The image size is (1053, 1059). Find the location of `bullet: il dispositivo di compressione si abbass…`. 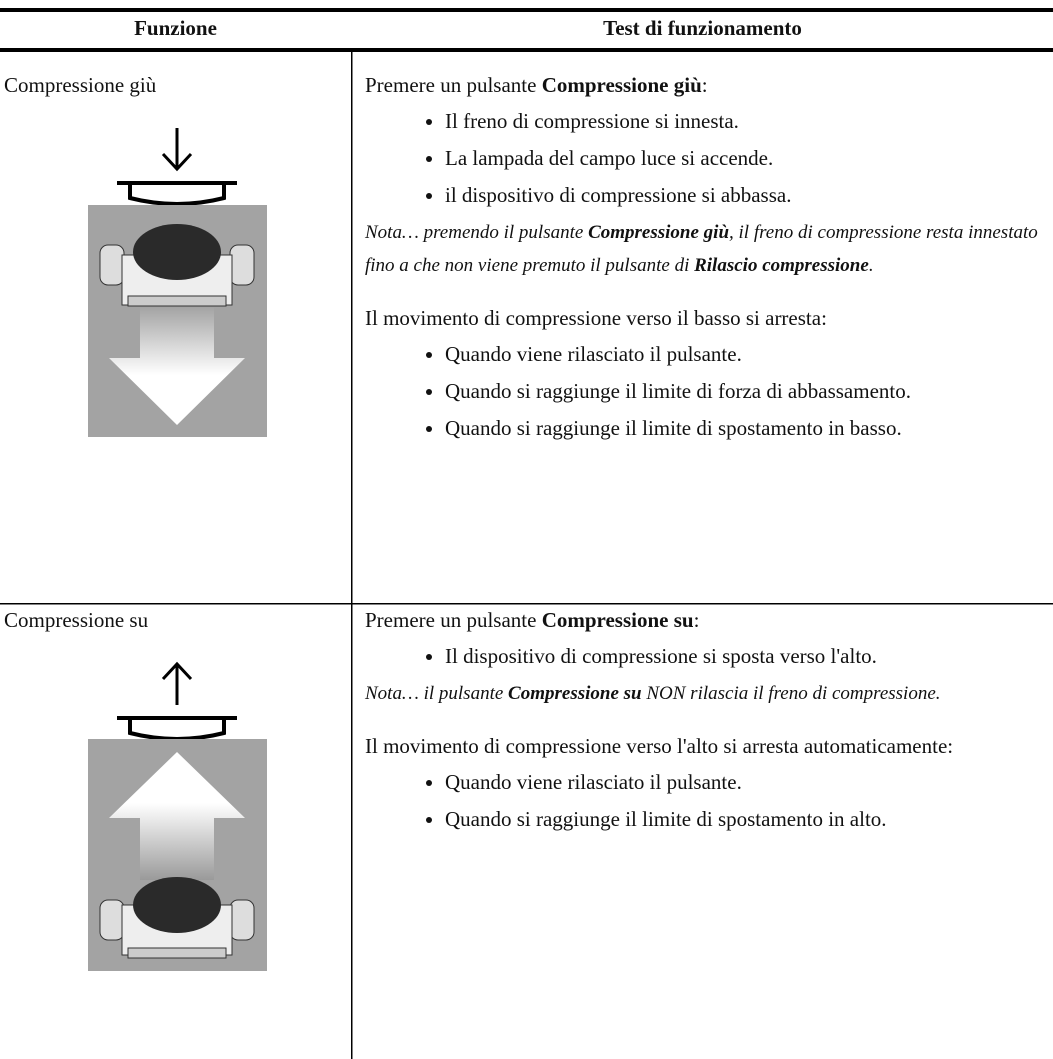

bullet: il dispositivo di compressione si abbass… is located at coordinates (746, 195).